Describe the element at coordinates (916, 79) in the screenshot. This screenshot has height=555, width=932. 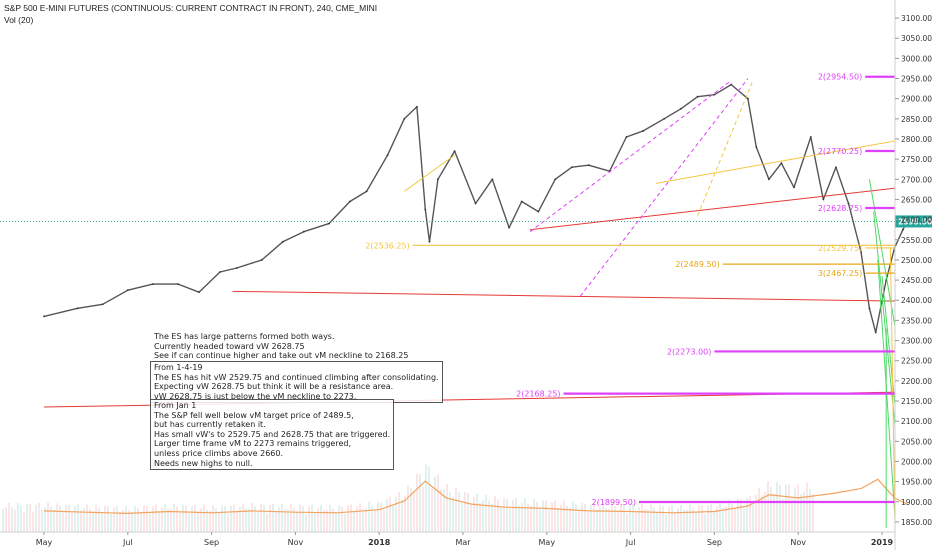
I see `y-tick-label: 2950.00` at that location.